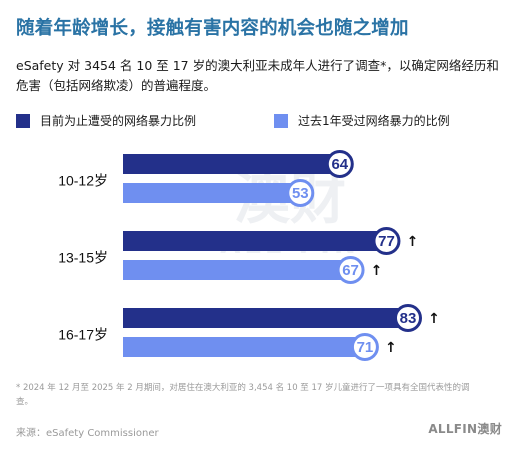 Image resolution: width=516 pixels, height=453 pixels. I want to click on category-label: 13-15岁, so click(83, 258).